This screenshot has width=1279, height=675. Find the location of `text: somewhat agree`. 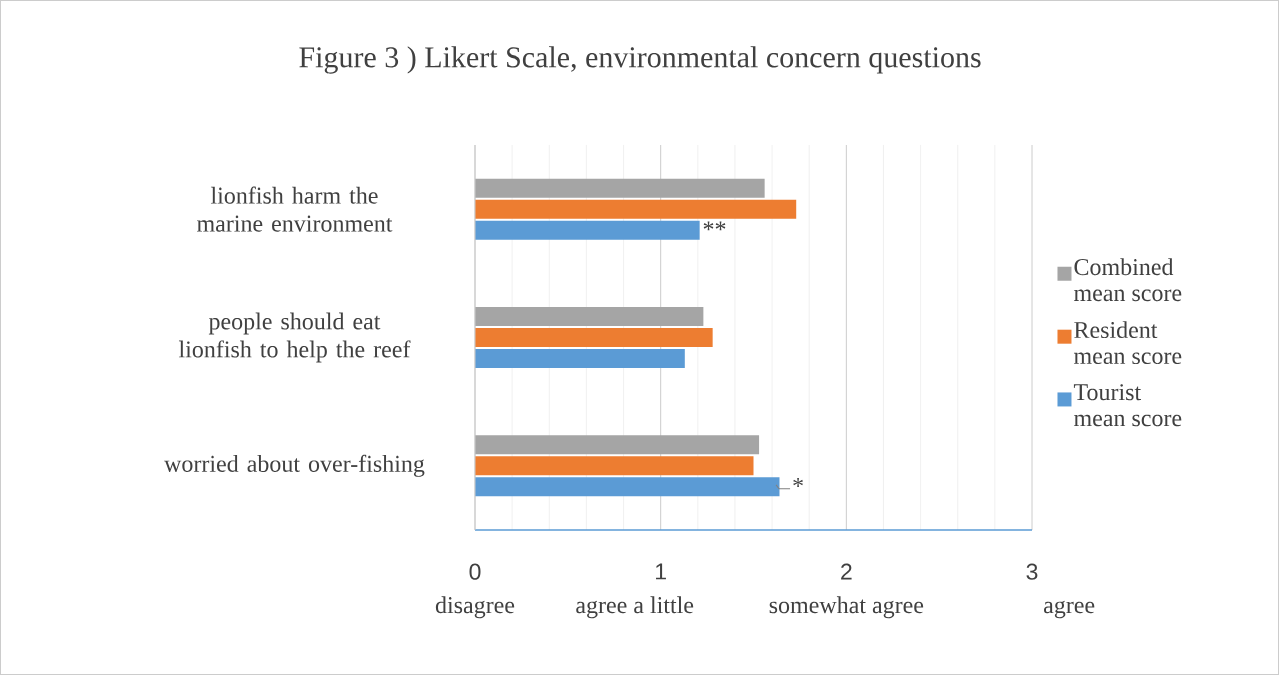

text: somewhat agree is located at coordinates (846, 607).